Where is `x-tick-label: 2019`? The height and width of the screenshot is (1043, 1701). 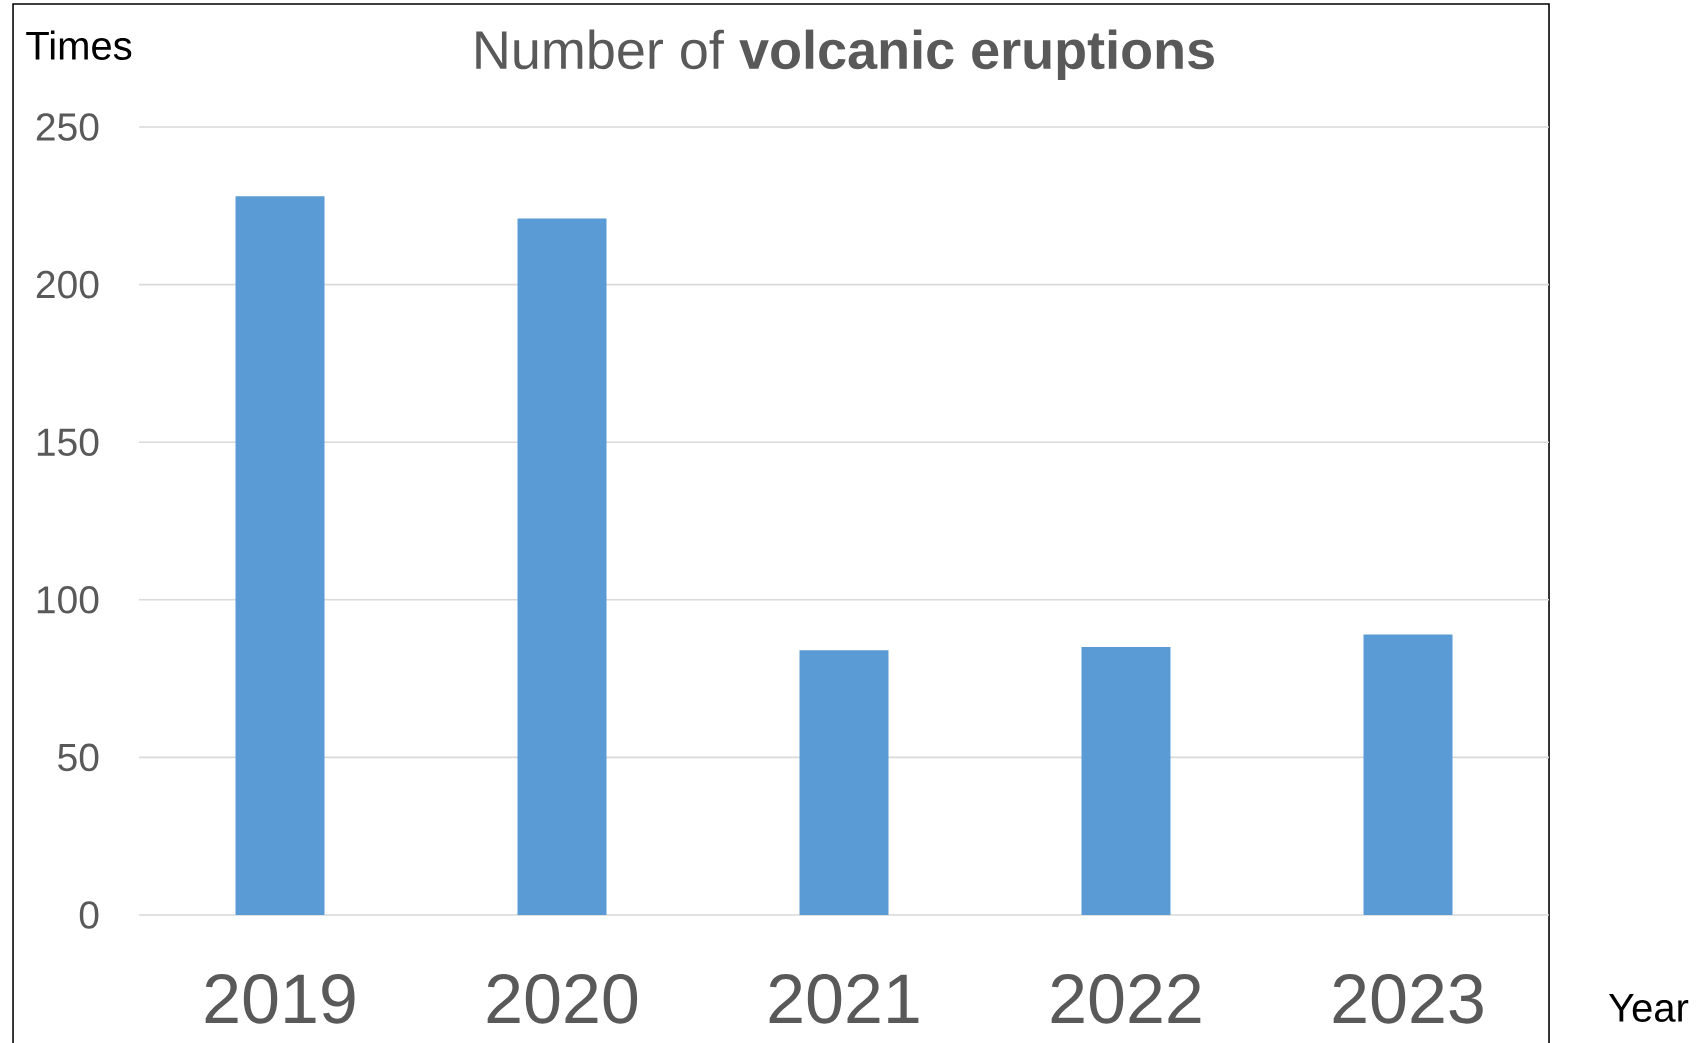 x-tick-label: 2019 is located at coordinates (280, 999).